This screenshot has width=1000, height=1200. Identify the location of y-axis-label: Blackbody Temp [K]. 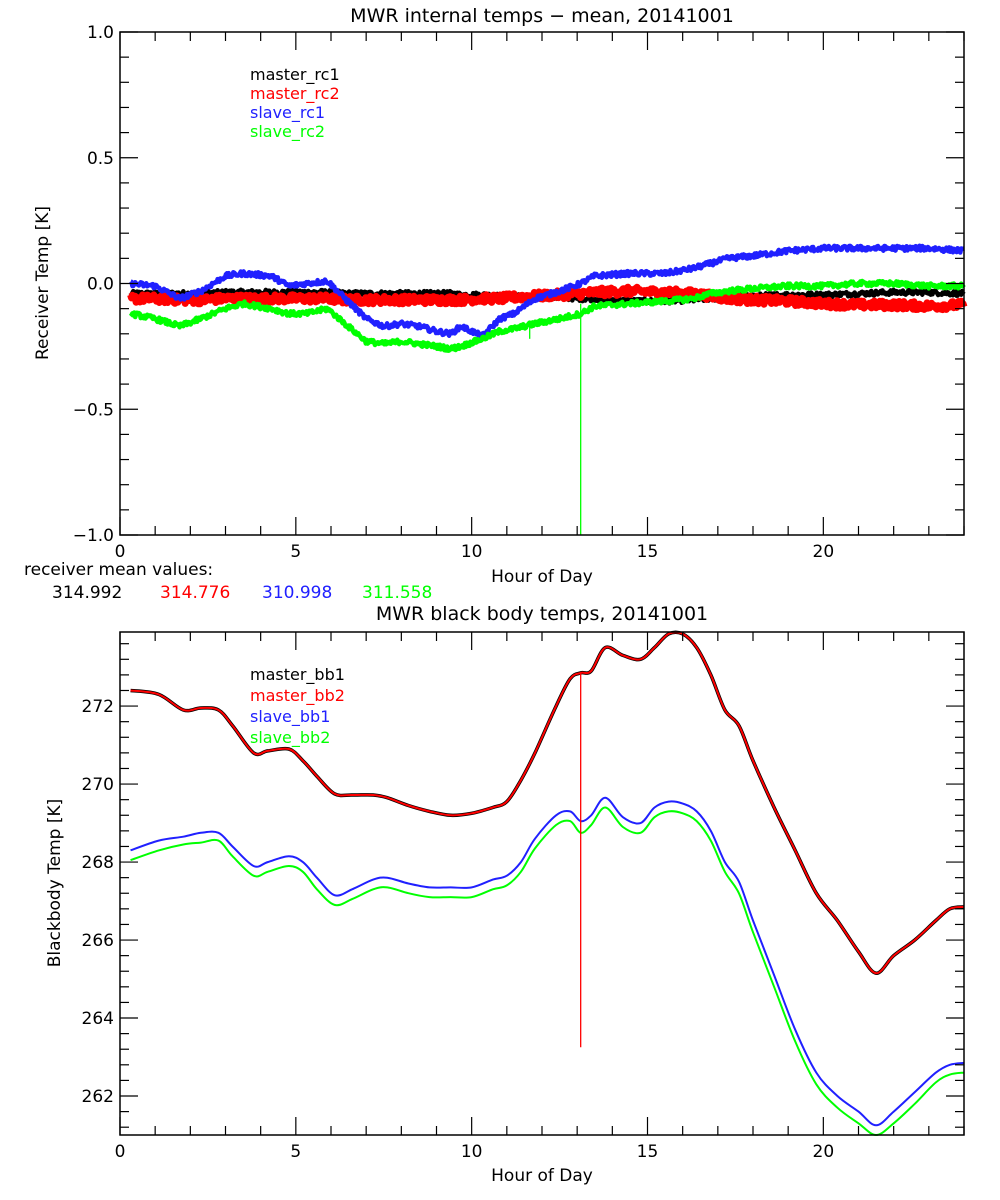
(55, 883).